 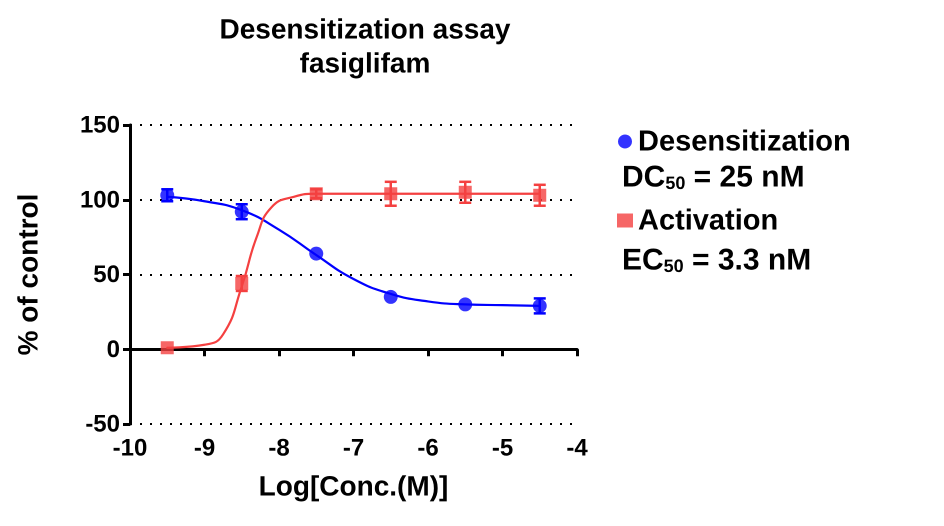 What do you see at coordinates (365, 63) in the screenshot?
I see `chart-subtitle: fasiglifam` at bounding box center [365, 63].